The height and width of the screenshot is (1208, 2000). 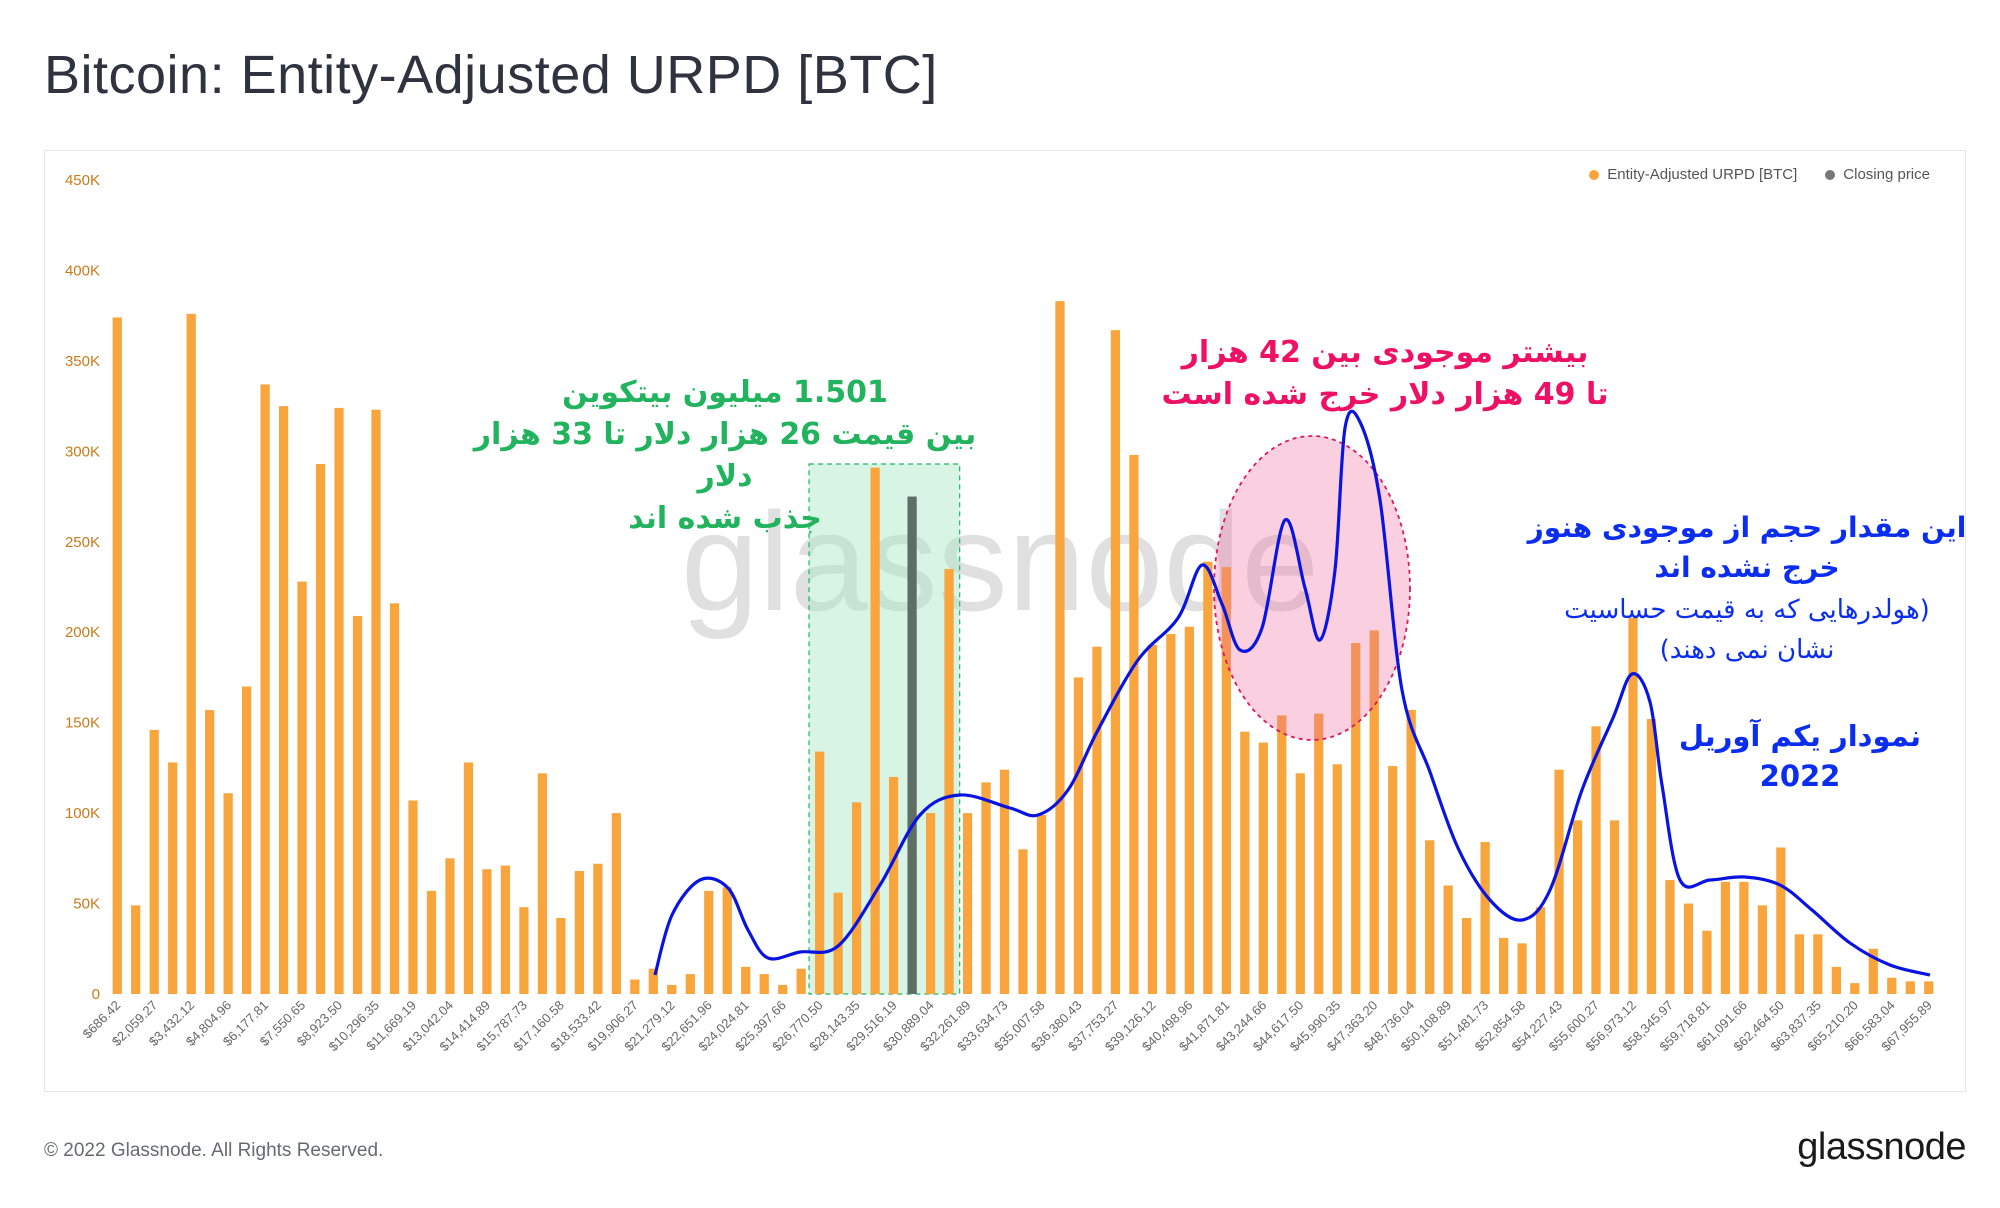 What do you see at coordinates (1830, 174) in the screenshot?
I see `legend-dot-closing` at bounding box center [1830, 174].